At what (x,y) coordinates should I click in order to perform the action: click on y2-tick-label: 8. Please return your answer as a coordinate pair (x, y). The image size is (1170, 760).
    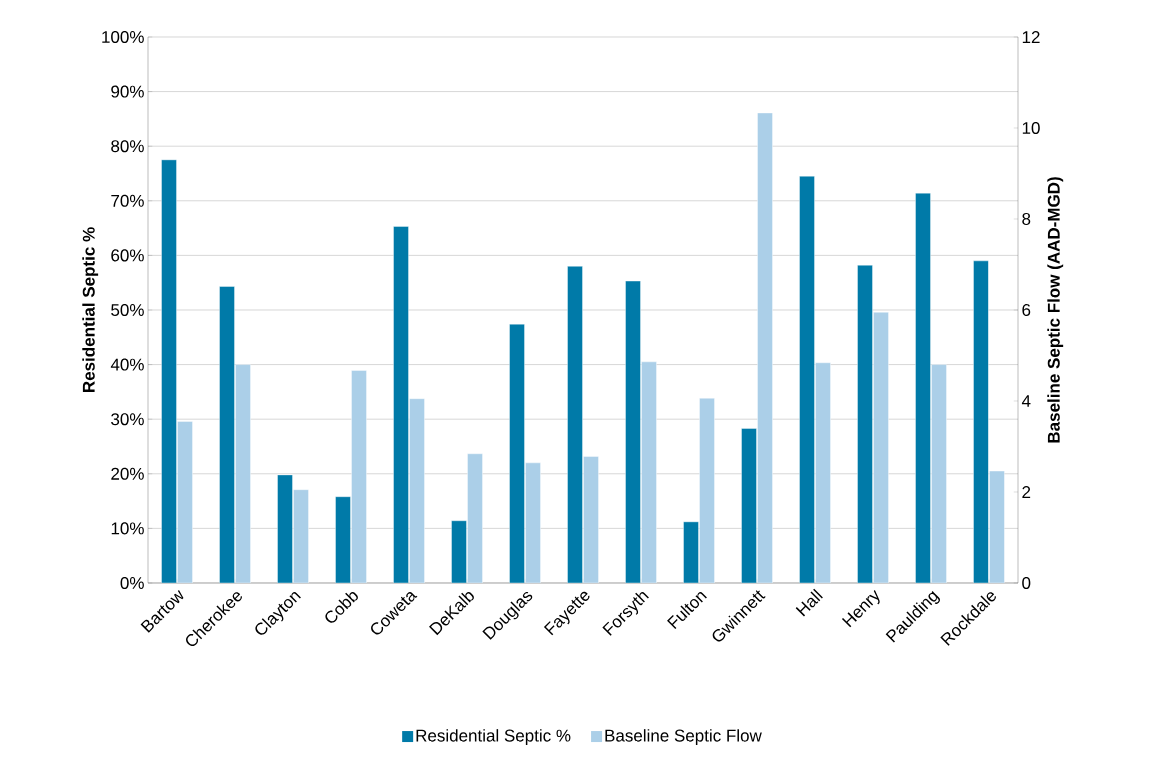
    Looking at the image, I should click on (1026, 219).